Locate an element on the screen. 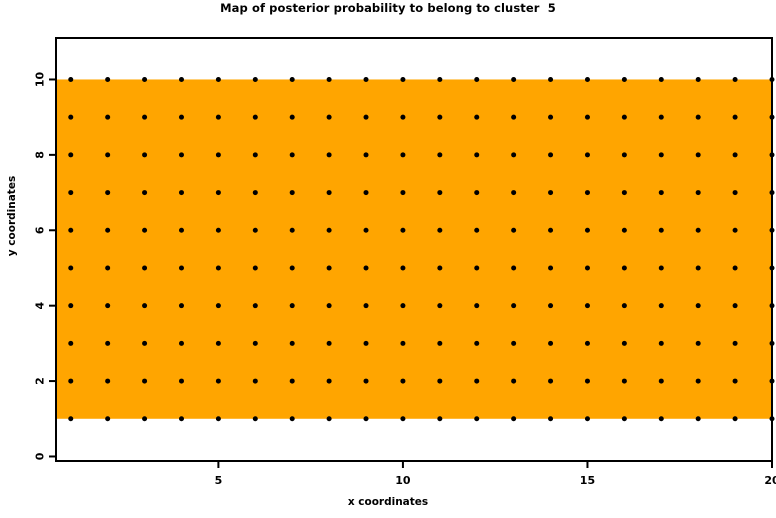 This screenshot has height=518, width=776. y-tick-label: 8 is located at coordinates (40, 155).